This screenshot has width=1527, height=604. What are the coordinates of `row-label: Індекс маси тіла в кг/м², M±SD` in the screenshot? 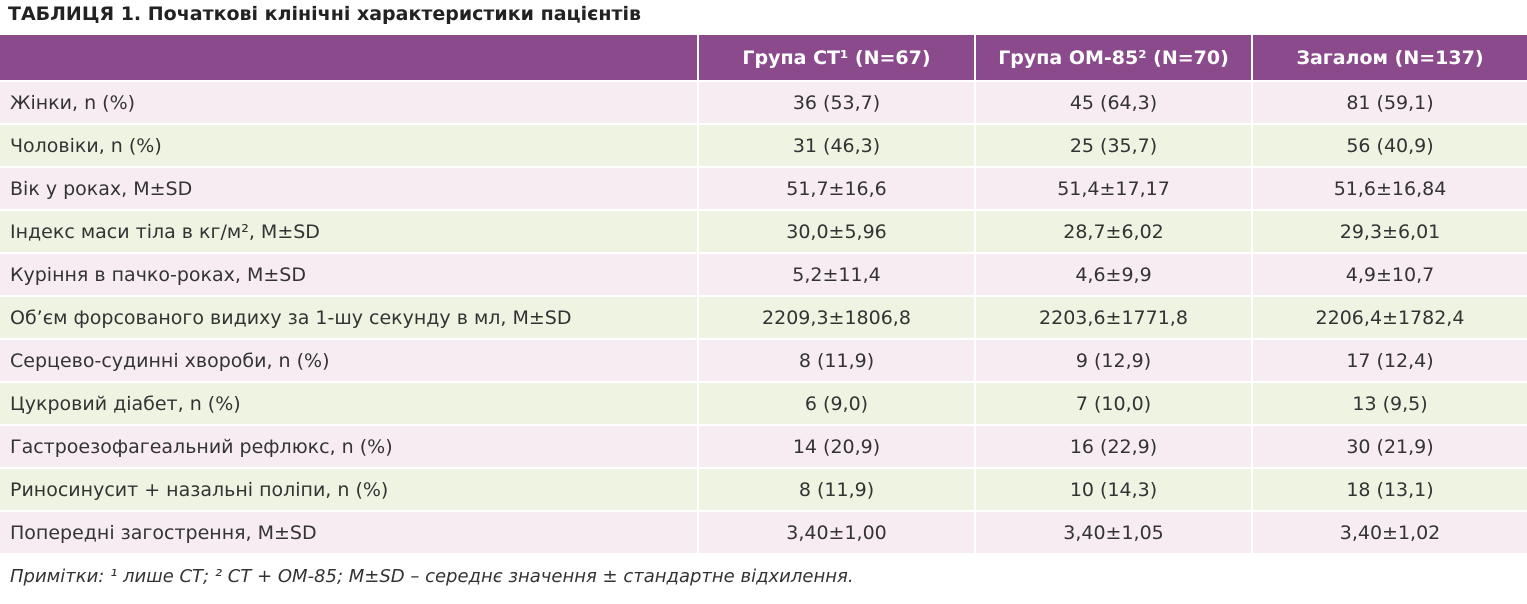 It's located at (349, 231).